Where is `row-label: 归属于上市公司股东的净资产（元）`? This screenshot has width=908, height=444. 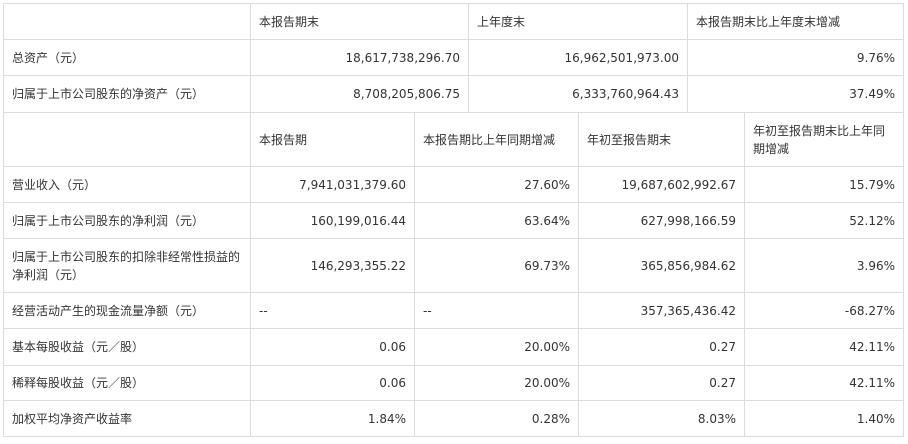
row-label: 归属于上市公司股东的净资产（元） is located at coordinates (127, 94).